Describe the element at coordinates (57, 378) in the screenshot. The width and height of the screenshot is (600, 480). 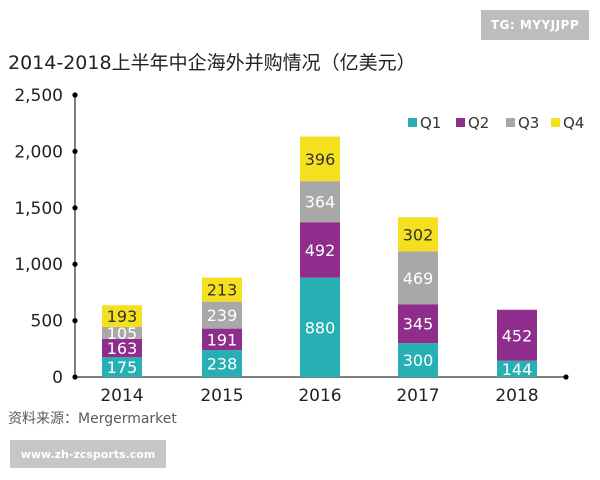
I see `y-tick-label: 0` at that location.